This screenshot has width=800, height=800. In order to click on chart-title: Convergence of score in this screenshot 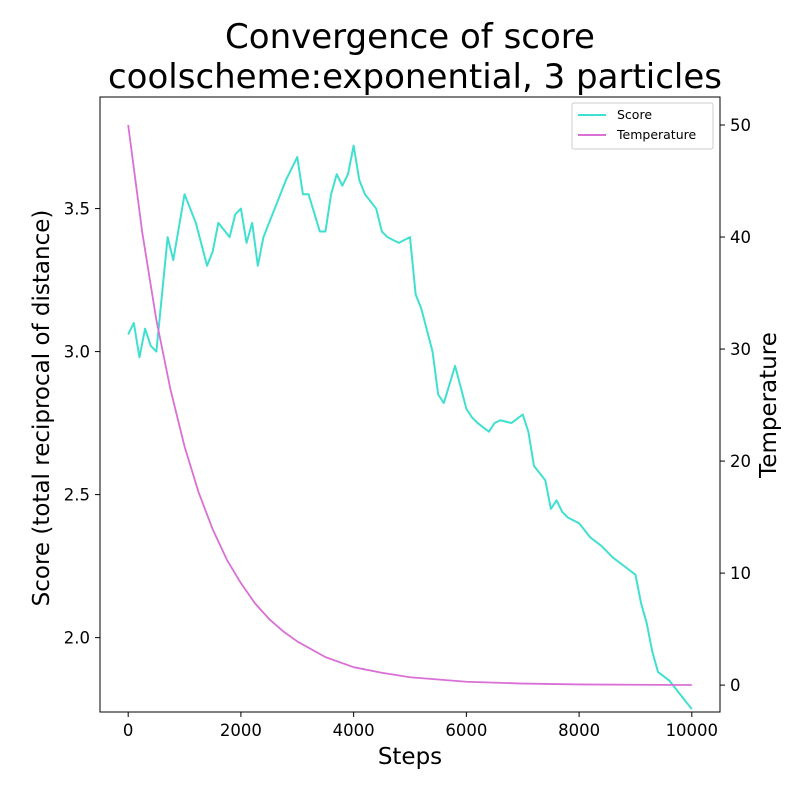, I will do `click(410, 37)`.